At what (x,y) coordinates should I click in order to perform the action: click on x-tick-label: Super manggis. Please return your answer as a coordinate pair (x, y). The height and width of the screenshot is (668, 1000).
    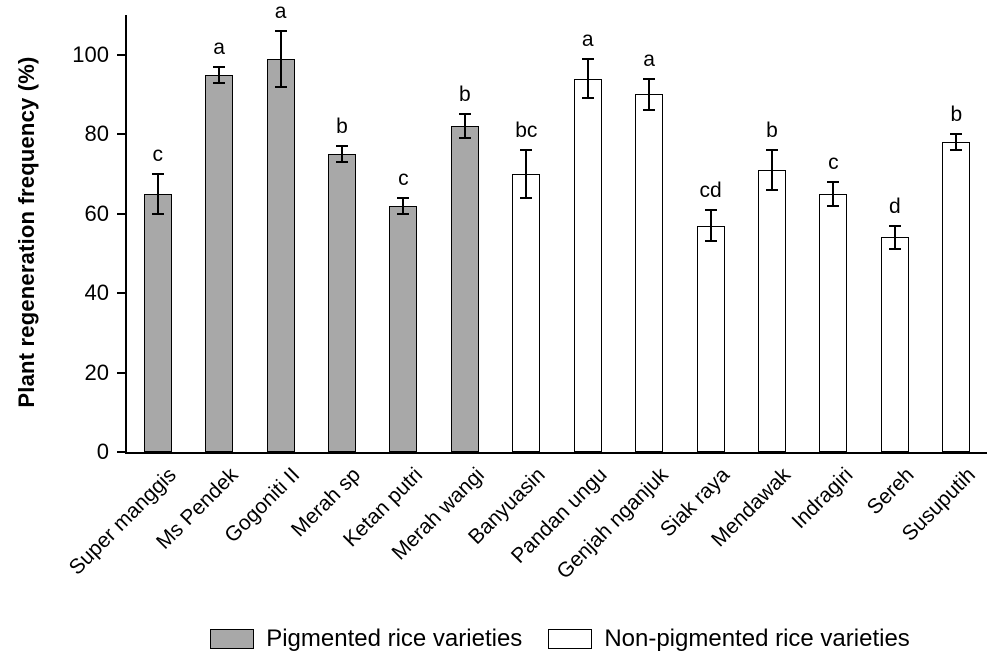
    Looking at the image, I should click on (123, 521).